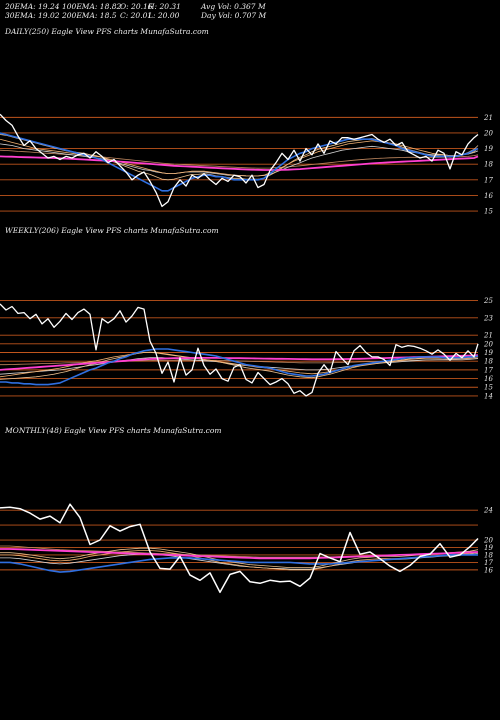 The height and width of the screenshot is (720, 500). Describe the element at coordinates (488, 118) in the screenshot. I see `daily-tick-label: 21` at that location.